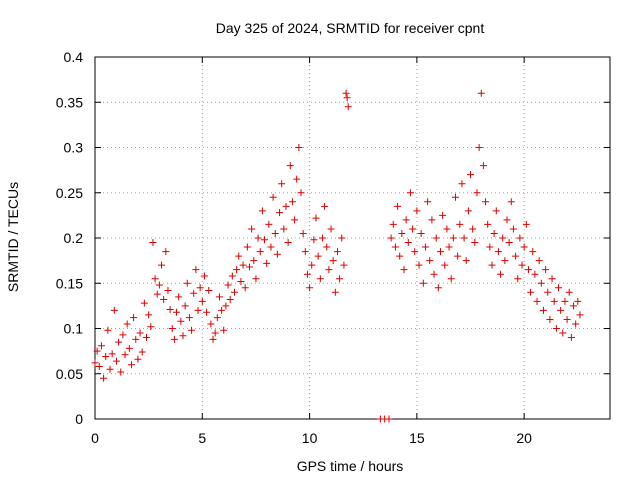 The height and width of the screenshot is (480, 640). I want to click on y-tick-label: 0.2, so click(74, 238).